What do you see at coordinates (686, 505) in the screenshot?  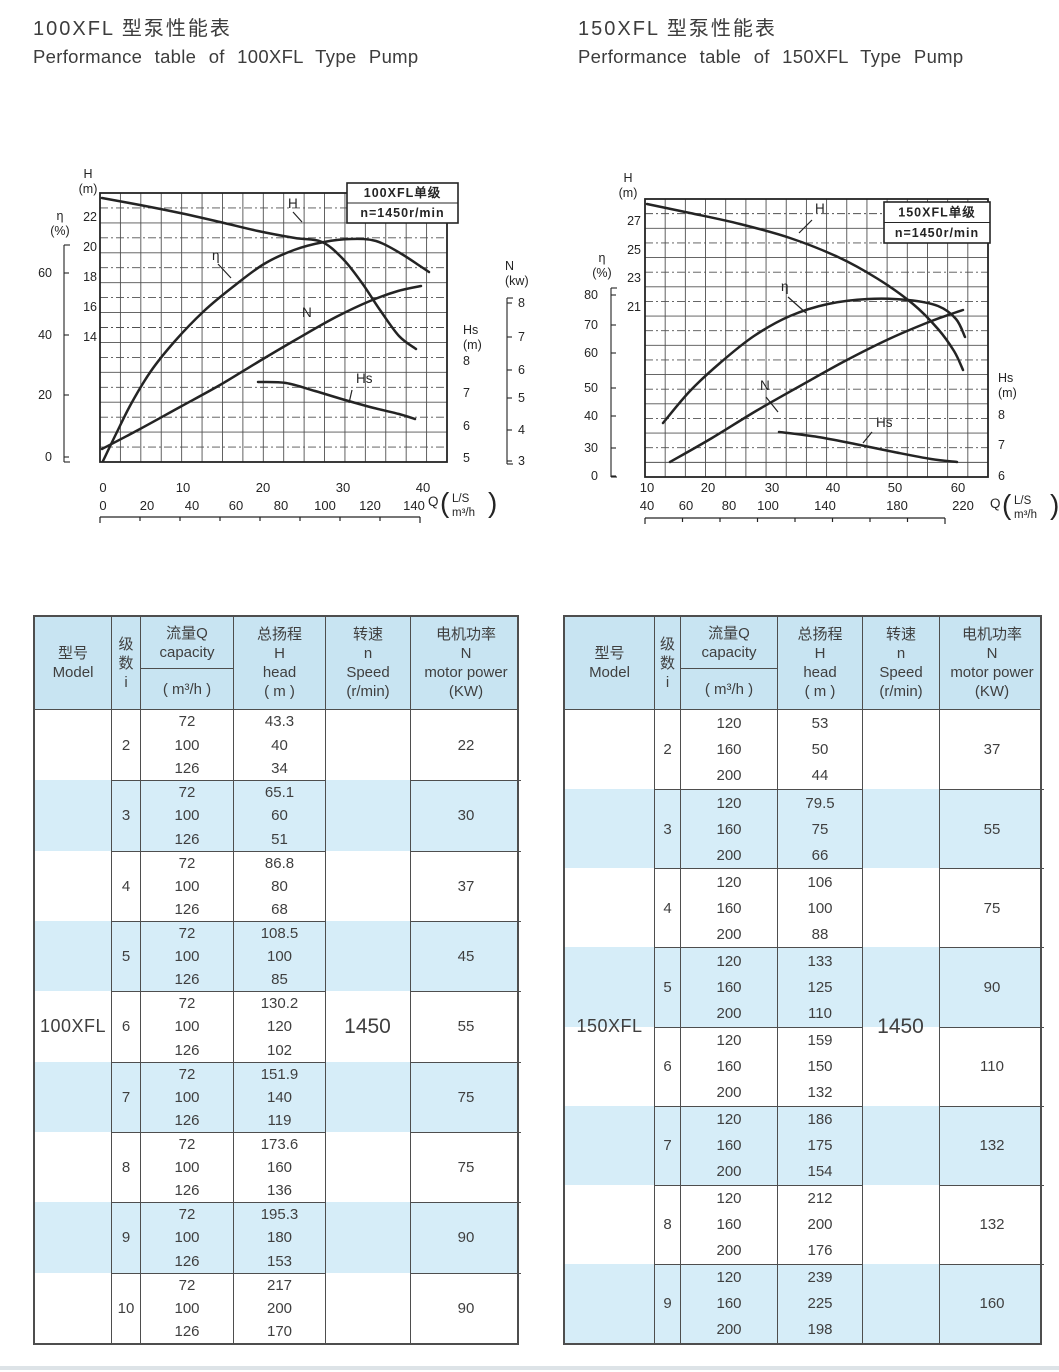 I see `svg-text: 60` at bounding box center [686, 505].